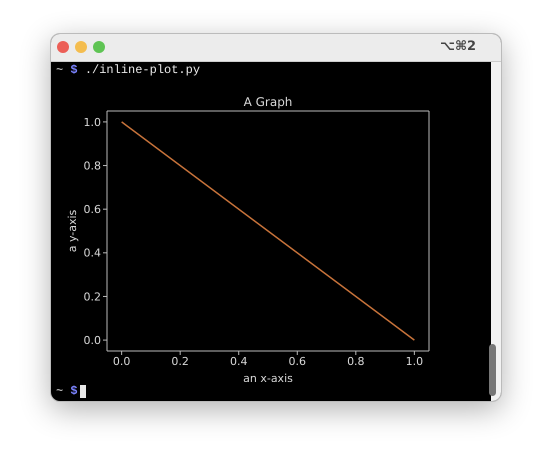 The height and width of the screenshot is (466, 550). Describe the element at coordinates (92, 253) in the screenshot. I see `y-tick-label: 0.4` at that location.